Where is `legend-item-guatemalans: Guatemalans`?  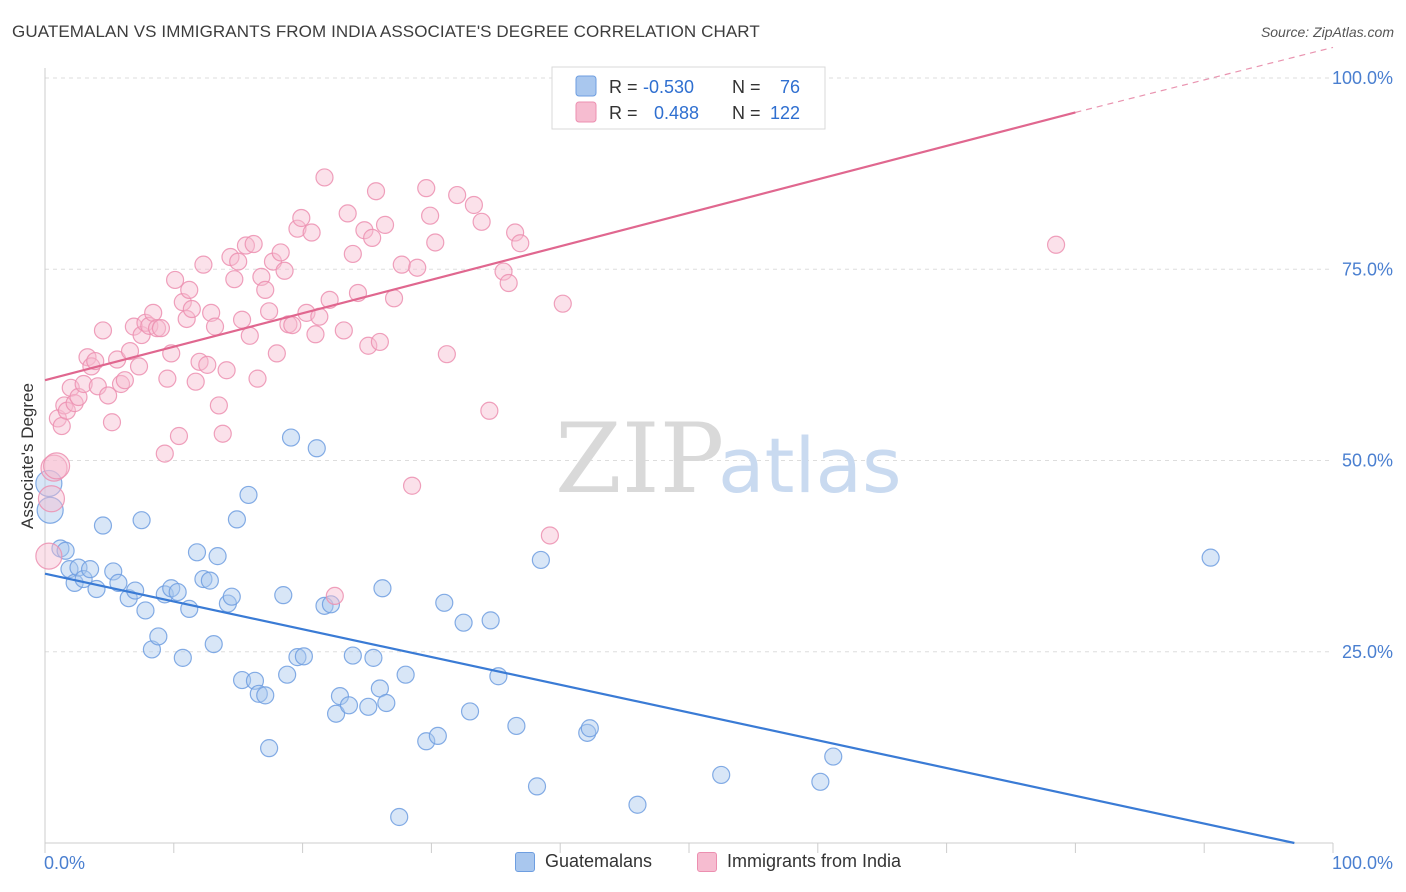
legend-item-guatemalans: Guatemalans is located at coordinates (583, 861).